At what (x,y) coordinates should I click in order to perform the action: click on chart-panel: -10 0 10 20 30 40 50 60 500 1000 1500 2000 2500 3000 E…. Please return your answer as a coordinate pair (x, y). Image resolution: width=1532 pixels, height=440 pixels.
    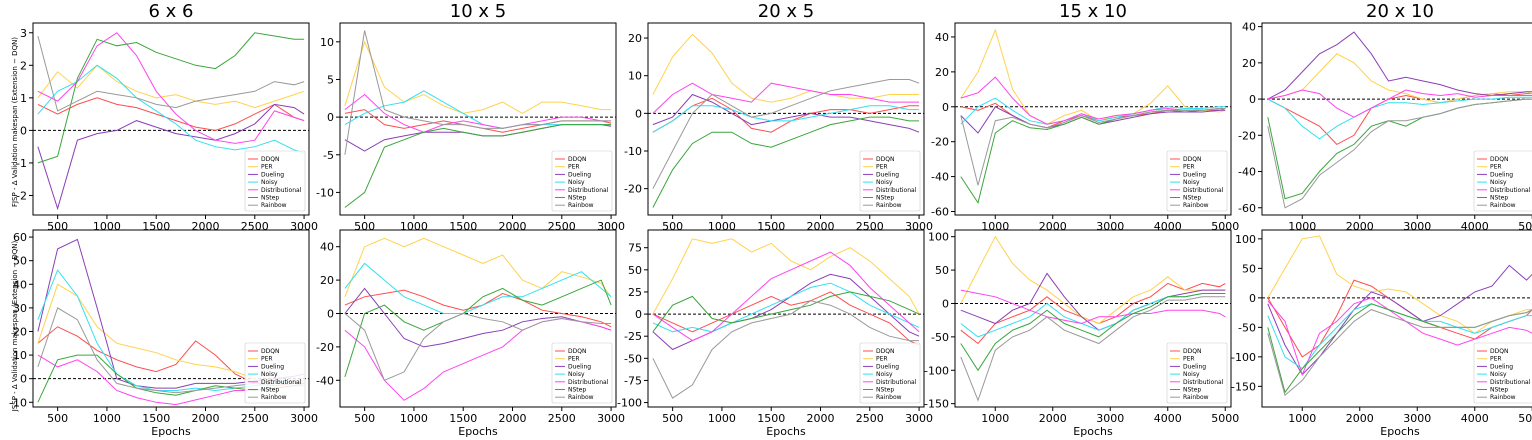
    Looking at the image, I should click on (163, 333).